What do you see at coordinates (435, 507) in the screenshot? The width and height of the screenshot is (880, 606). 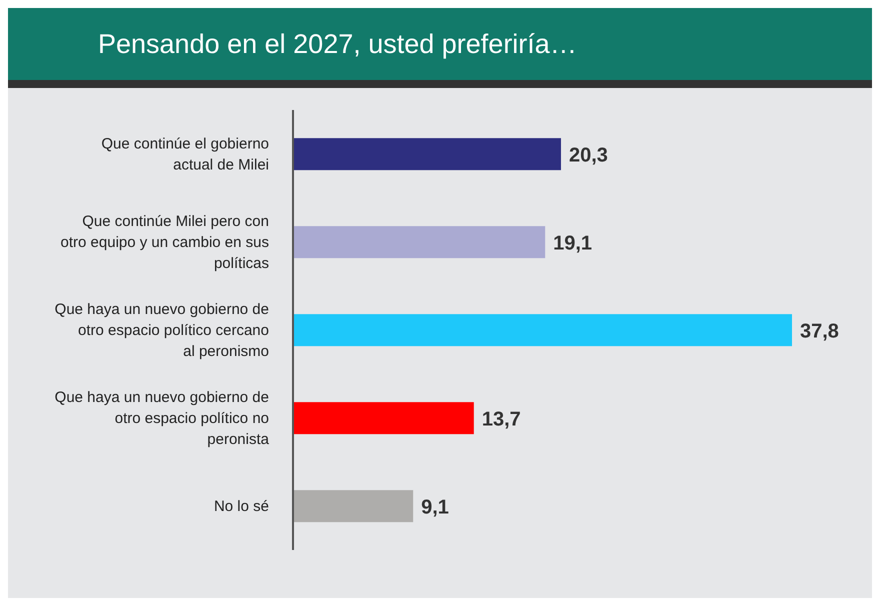 I see `data-label: 9,1` at bounding box center [435, 507].